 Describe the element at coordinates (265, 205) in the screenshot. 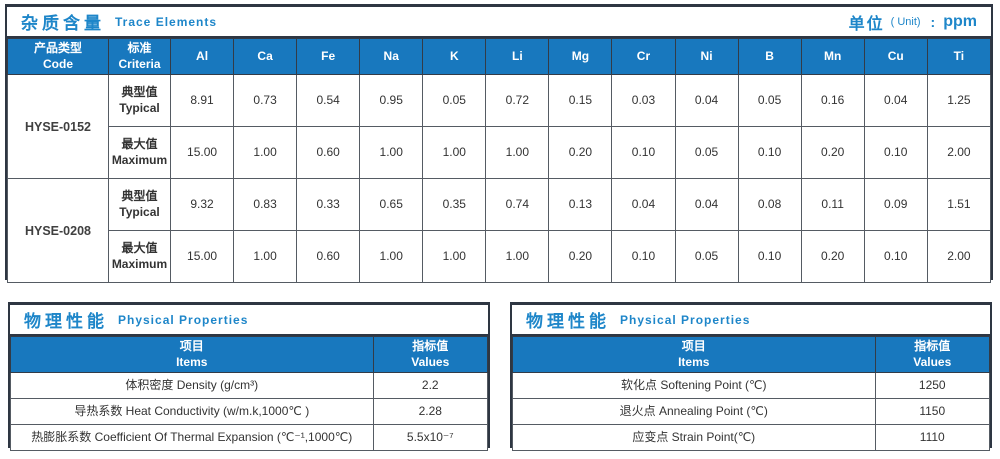

I see `value-cell: 0.83` at that location.